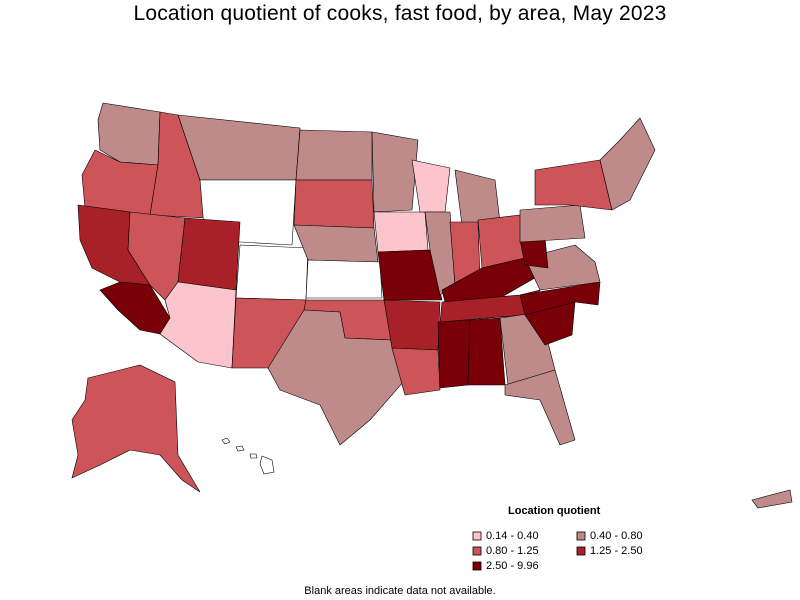 The image size is (800, 600). I want to click on puerto-rico-region, so click(772, 499).